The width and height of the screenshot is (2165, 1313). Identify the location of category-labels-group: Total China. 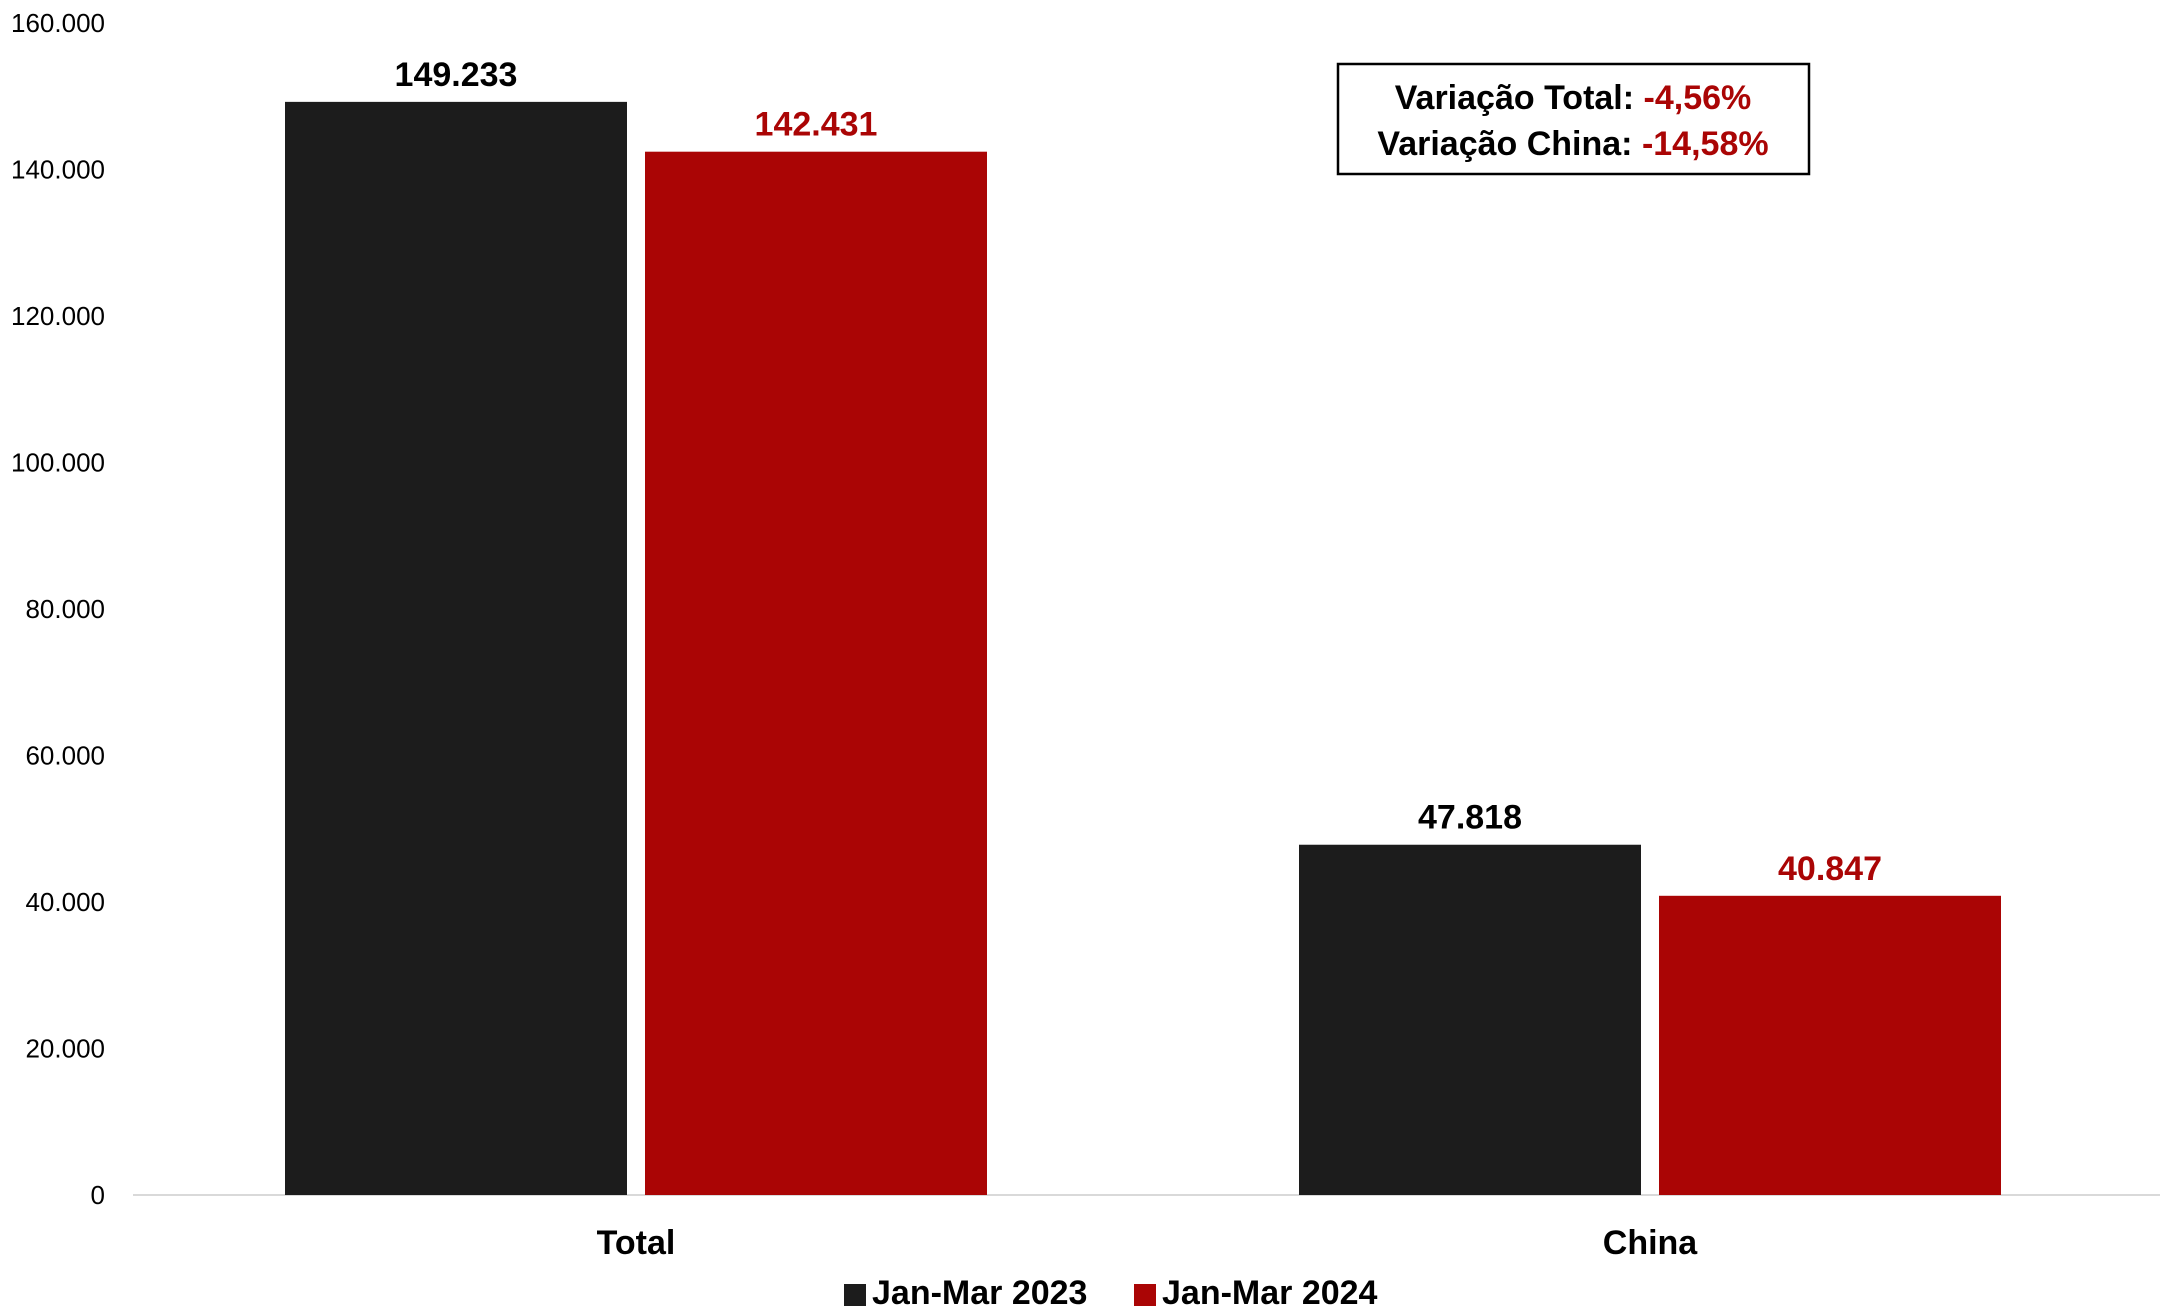
(1148, 1243).